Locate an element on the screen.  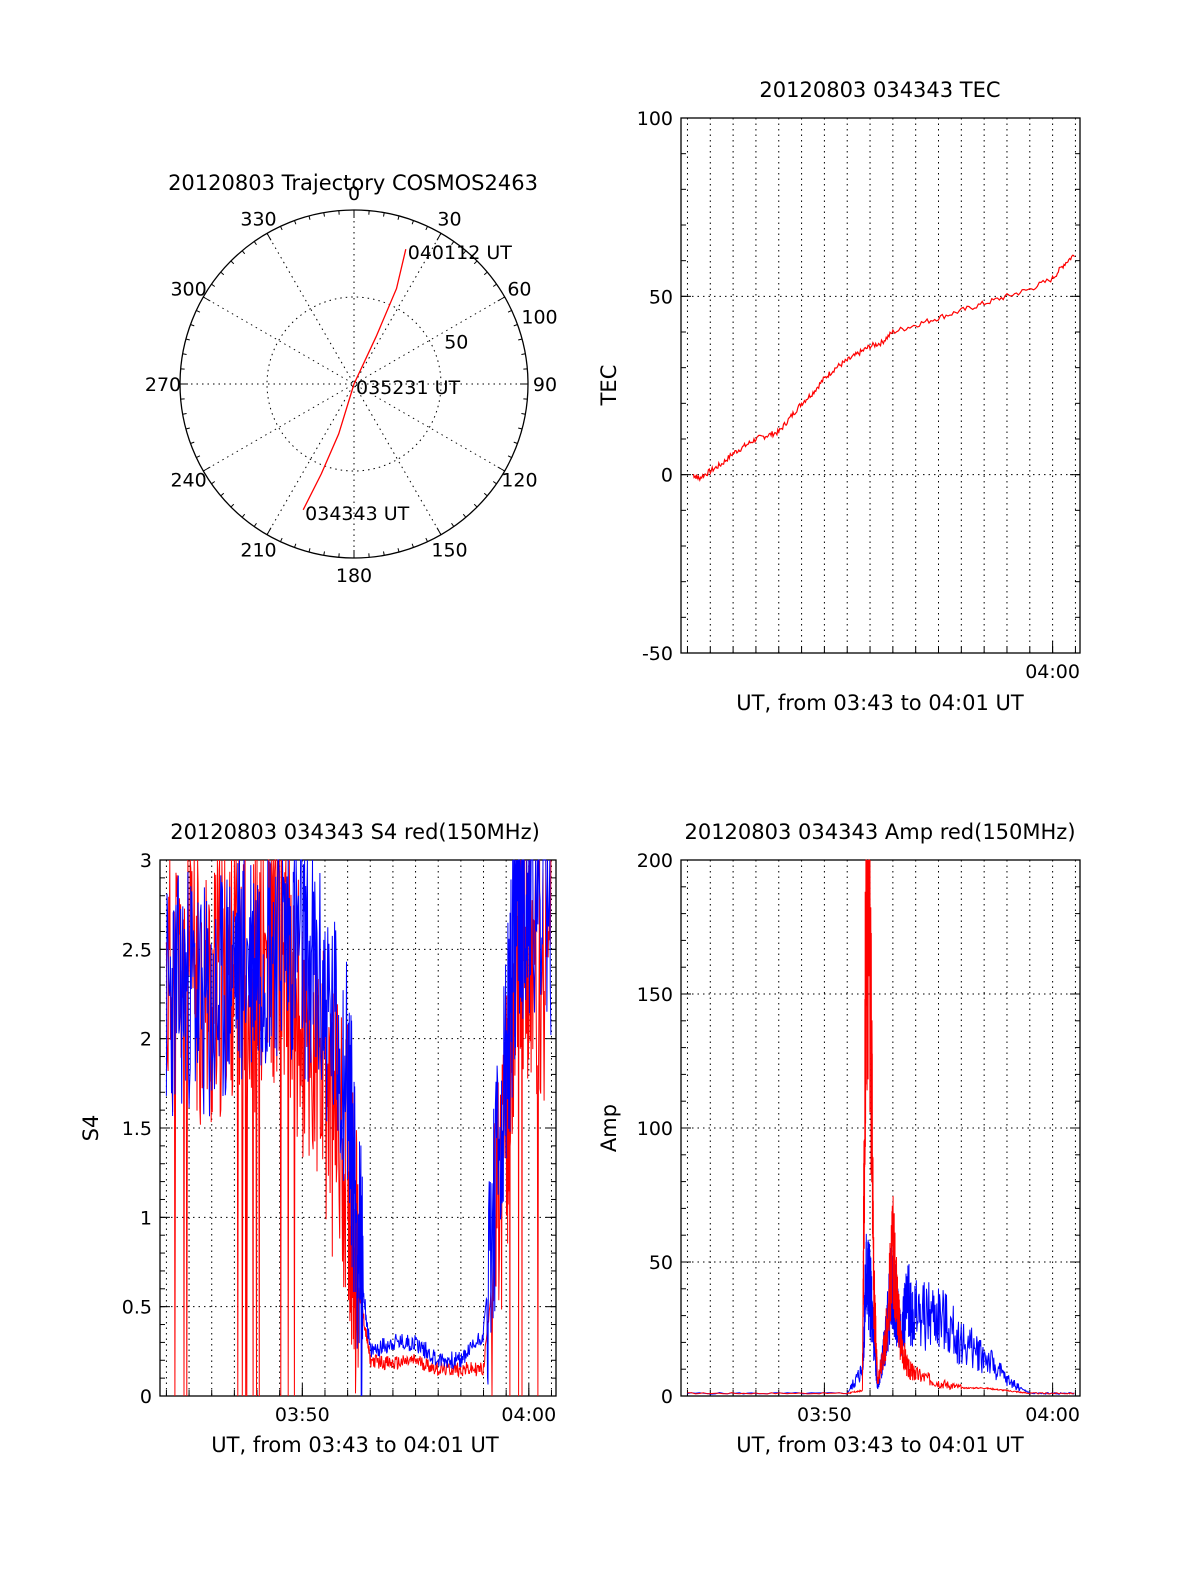
polar-angle-labels: 0 30 60 90 120 150 180 210 240 270 300 330 is located at coordinates (351, 385).